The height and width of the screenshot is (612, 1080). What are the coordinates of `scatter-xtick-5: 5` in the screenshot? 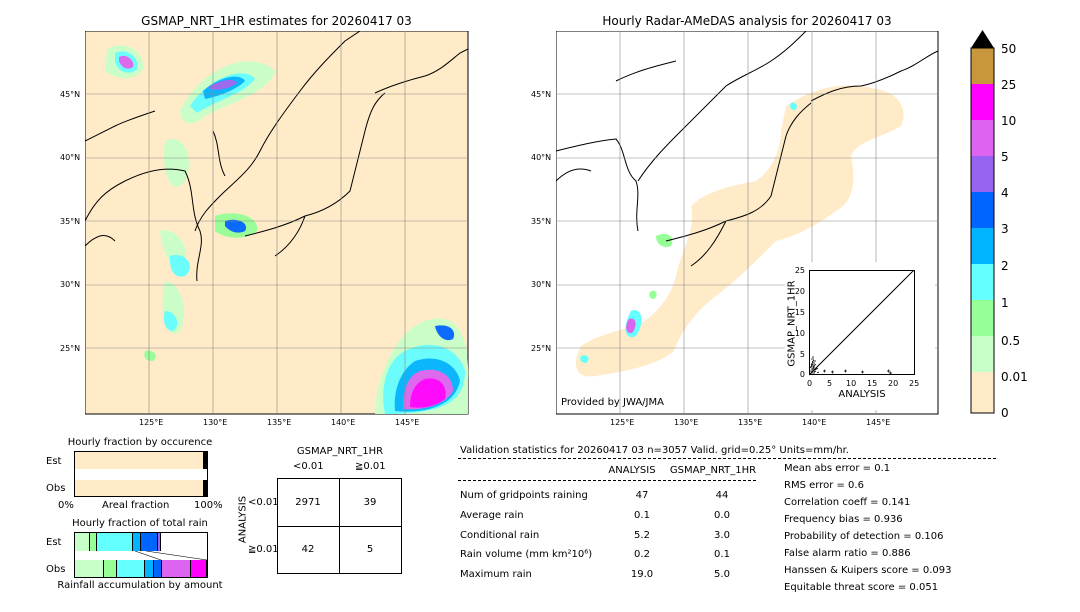 It's located at (830, 383).